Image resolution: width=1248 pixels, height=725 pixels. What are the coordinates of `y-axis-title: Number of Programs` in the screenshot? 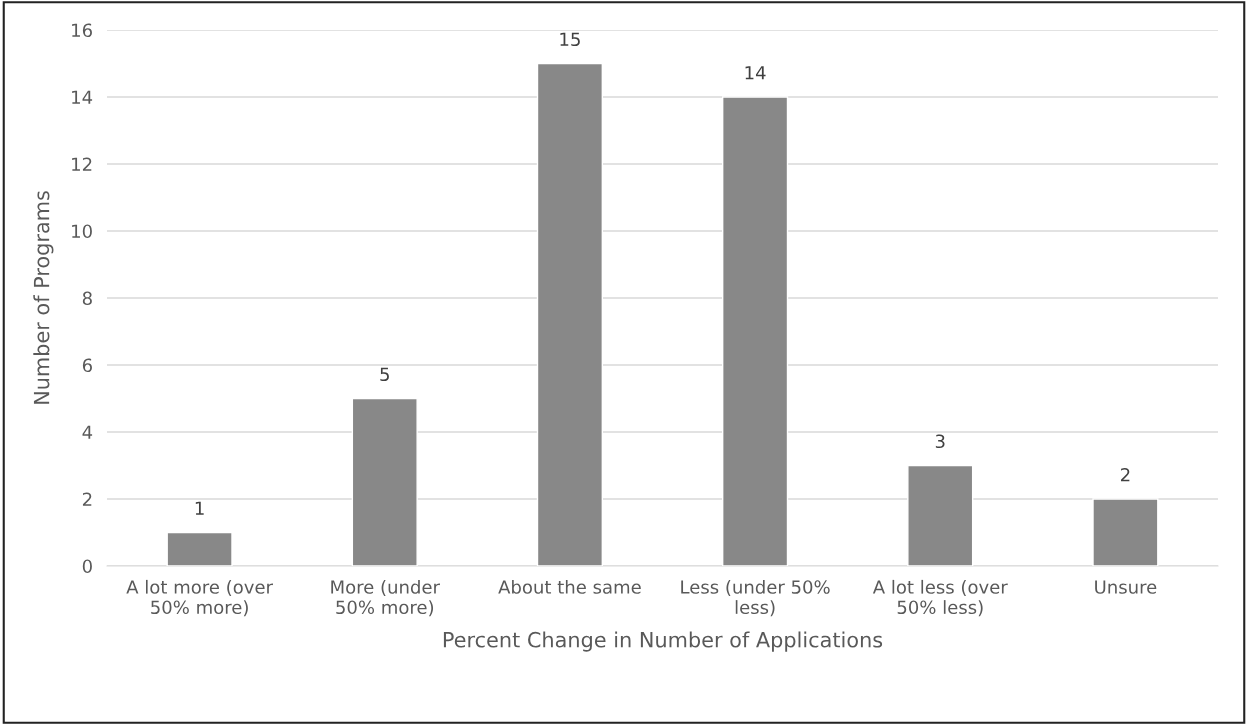 It's located at (43, 297).